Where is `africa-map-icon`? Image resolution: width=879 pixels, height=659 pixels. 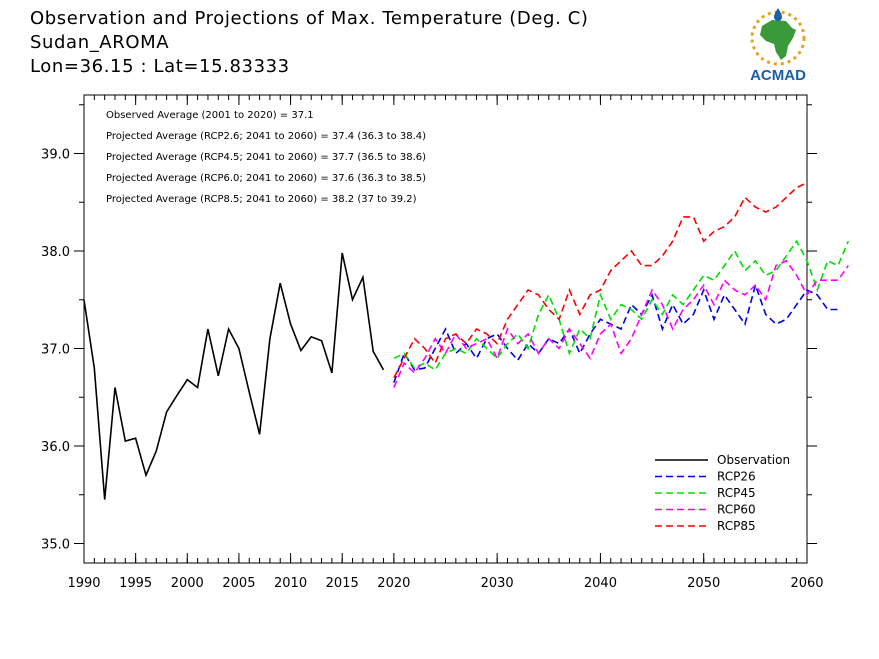 africa-map-icon is located at coordinates (778, 40).